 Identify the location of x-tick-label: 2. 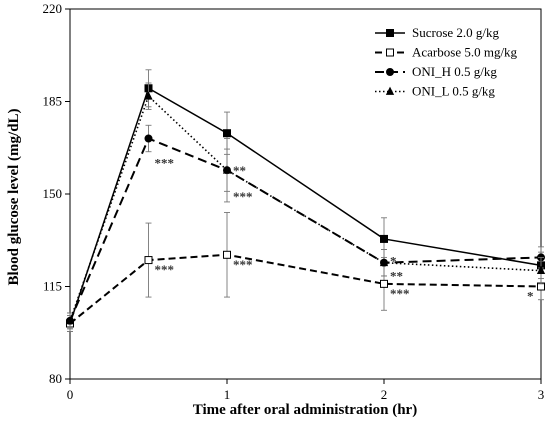
(384, 394).